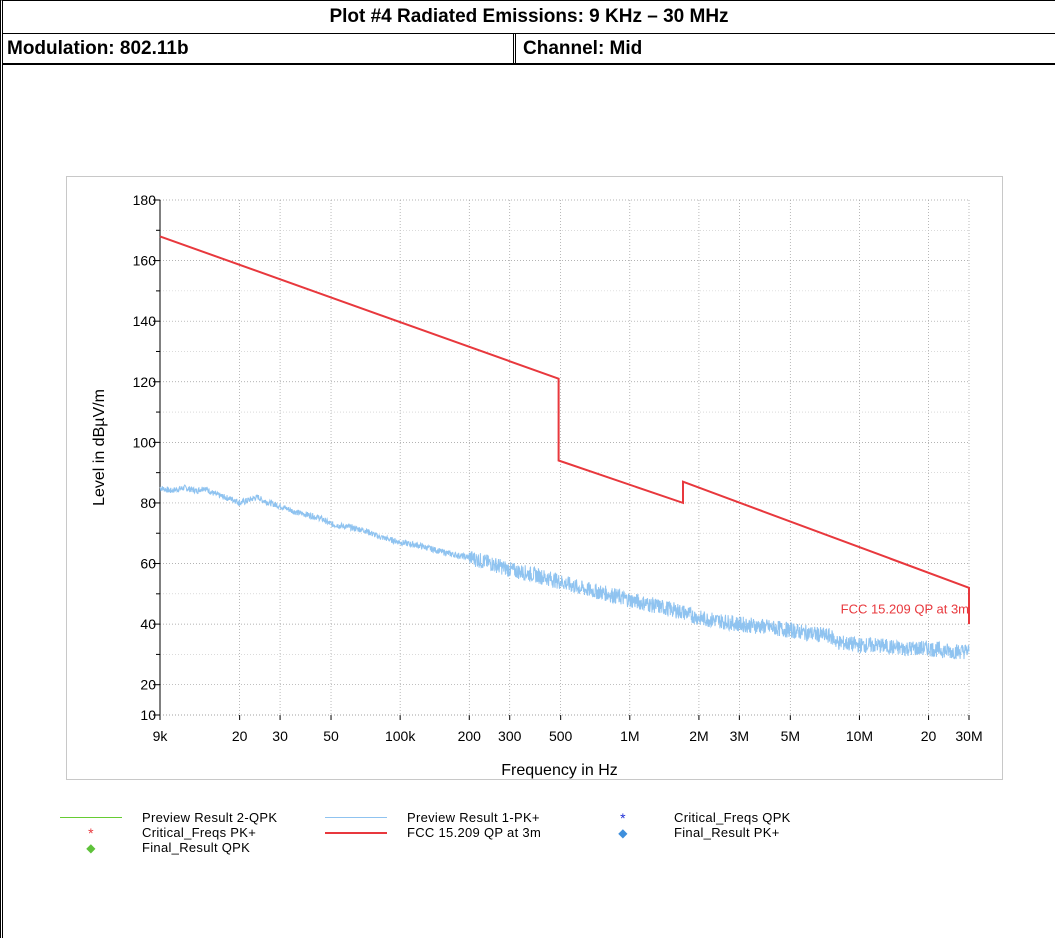 This screenshot has height=938, width=1055. Describe the element at coordinates (356, 833) in the screenshot. I see `legend-line-fcc-limit` at that location.